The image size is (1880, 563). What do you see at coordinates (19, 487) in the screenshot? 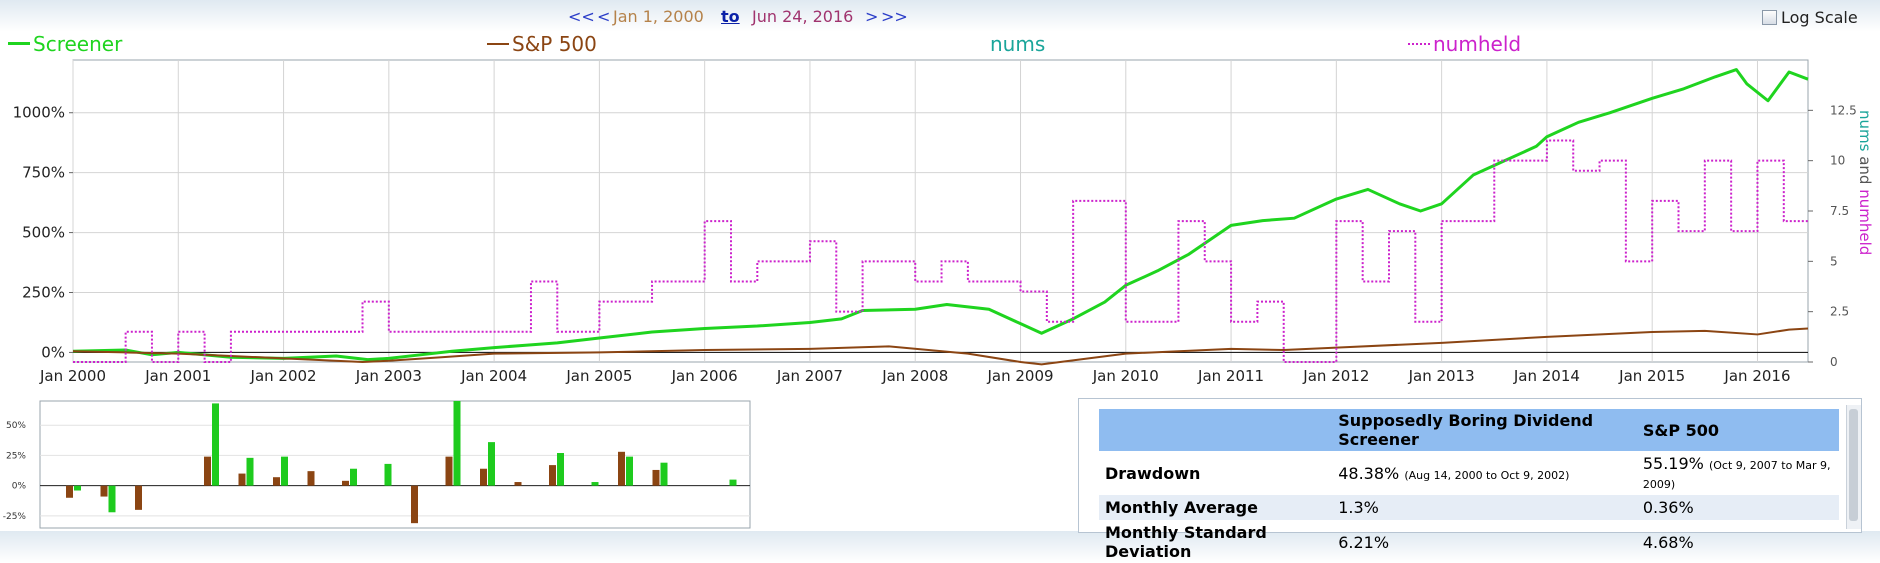
I see `bar-y-tick-label: 0%` at bounding box center [19, 487].